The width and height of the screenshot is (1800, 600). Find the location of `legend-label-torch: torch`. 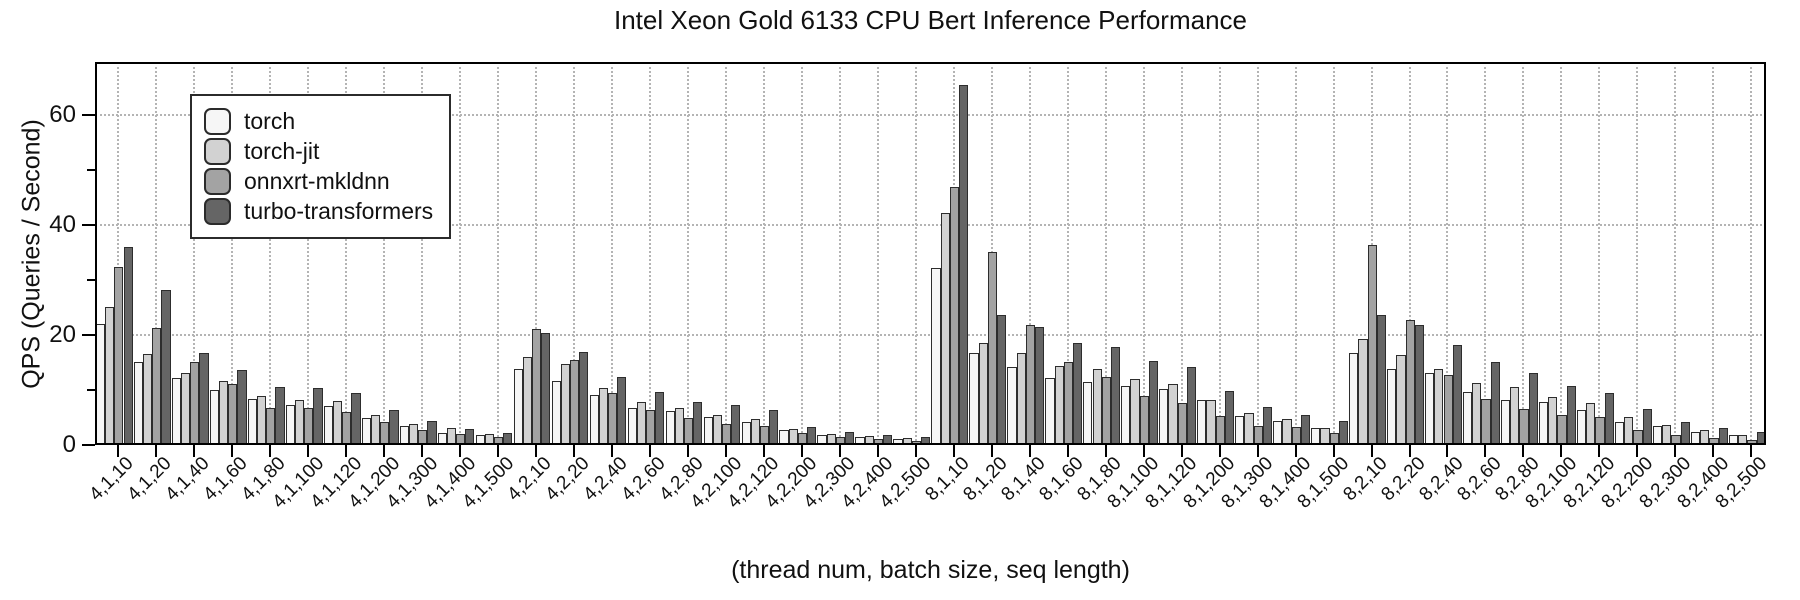

legend-label-torch: torch is located at coordinates (270, 121).